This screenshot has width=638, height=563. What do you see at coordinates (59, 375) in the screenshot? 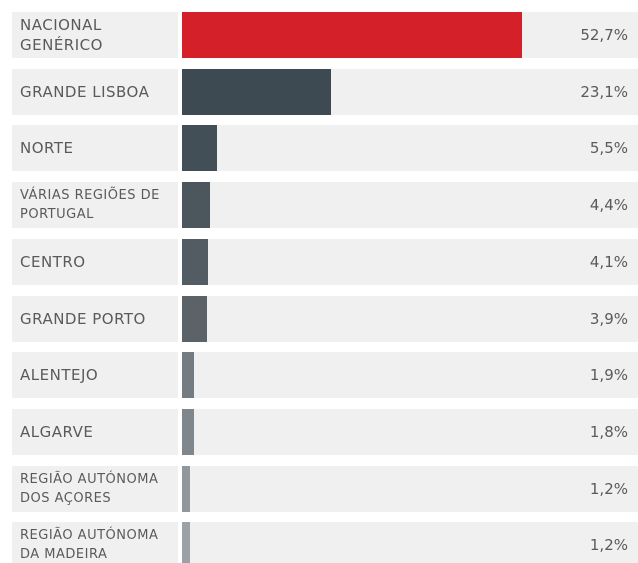
I see `category-label: ALENTEJO` at bounding box center [59, 375].